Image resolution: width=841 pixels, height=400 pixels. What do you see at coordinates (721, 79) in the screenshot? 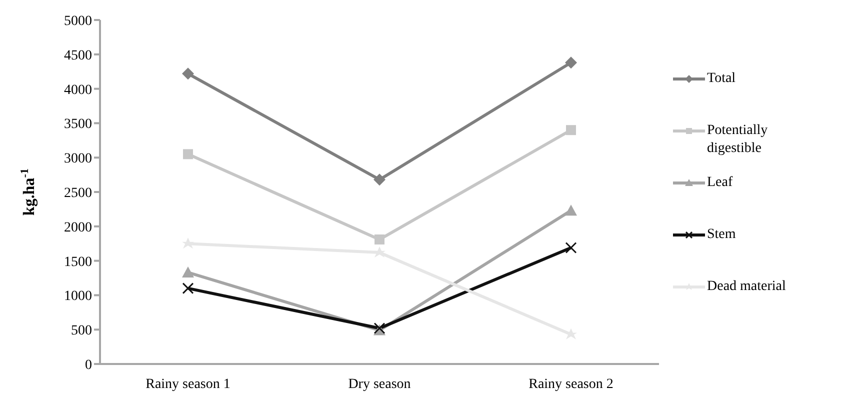
I see `legend-label: Total` at bounding box center [721, 79].